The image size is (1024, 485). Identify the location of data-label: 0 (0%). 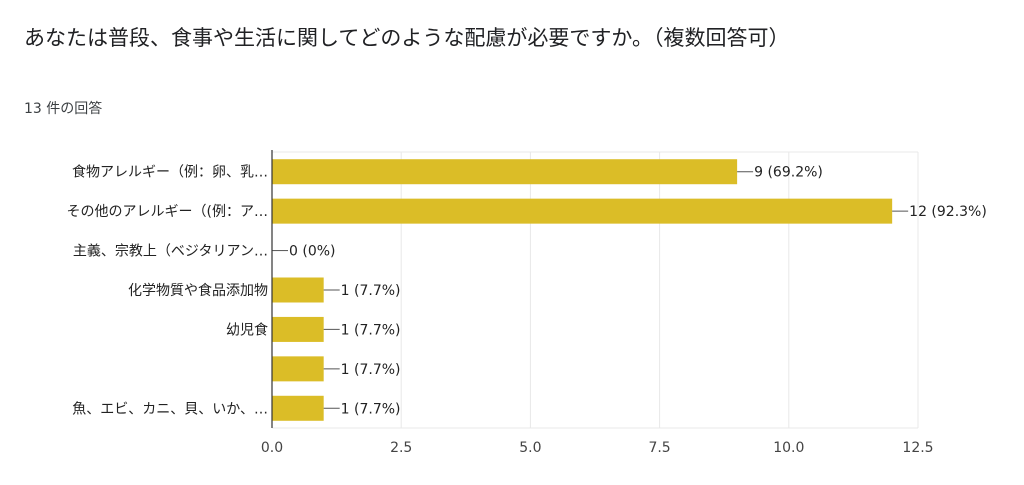
(312, 252).